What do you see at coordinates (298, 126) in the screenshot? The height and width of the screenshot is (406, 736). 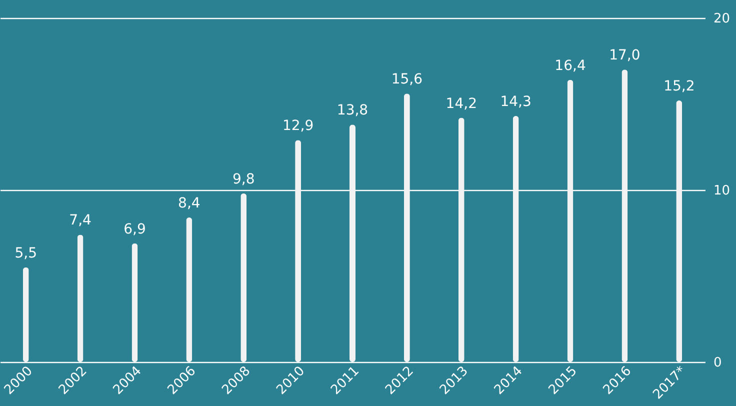 I see `data-label: 12,9` at bounding box center [298, 126].